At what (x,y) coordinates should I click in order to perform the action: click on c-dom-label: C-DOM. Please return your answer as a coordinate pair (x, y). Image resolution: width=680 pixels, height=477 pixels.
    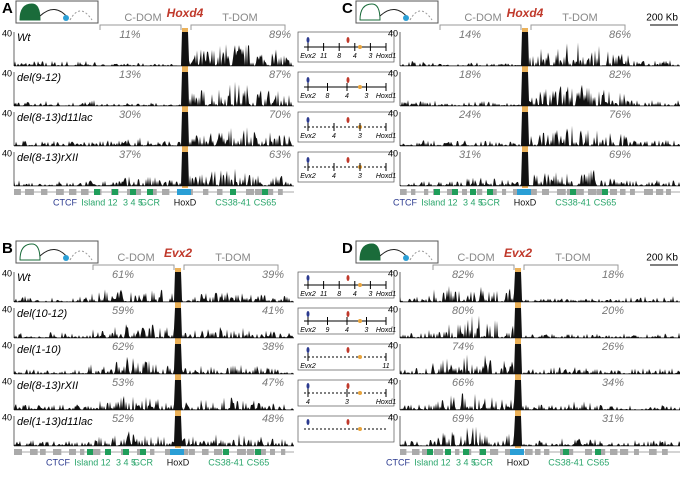
    Looking at the image, I should click on (482, 18).